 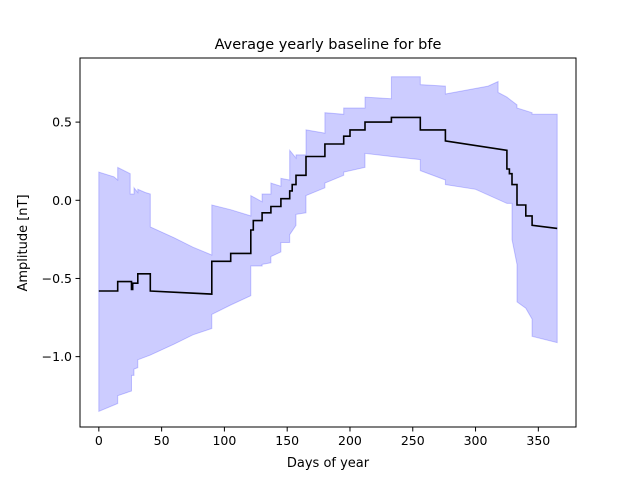 What do you see at coordinates (350, 440) in the screenshot?
I see `x-tick-label: 200` at bounding box center [350, 440].